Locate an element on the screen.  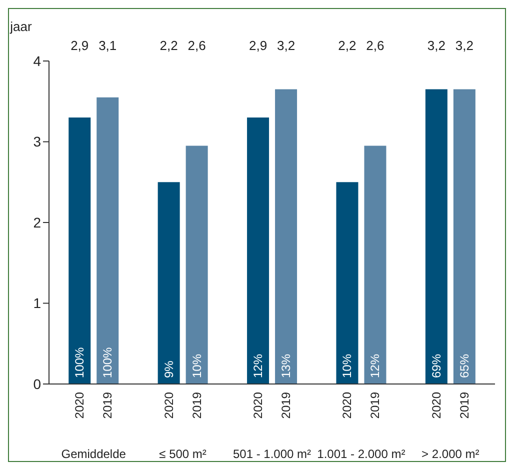
y-tick-label: 3 is located at coordinates (37, 142).